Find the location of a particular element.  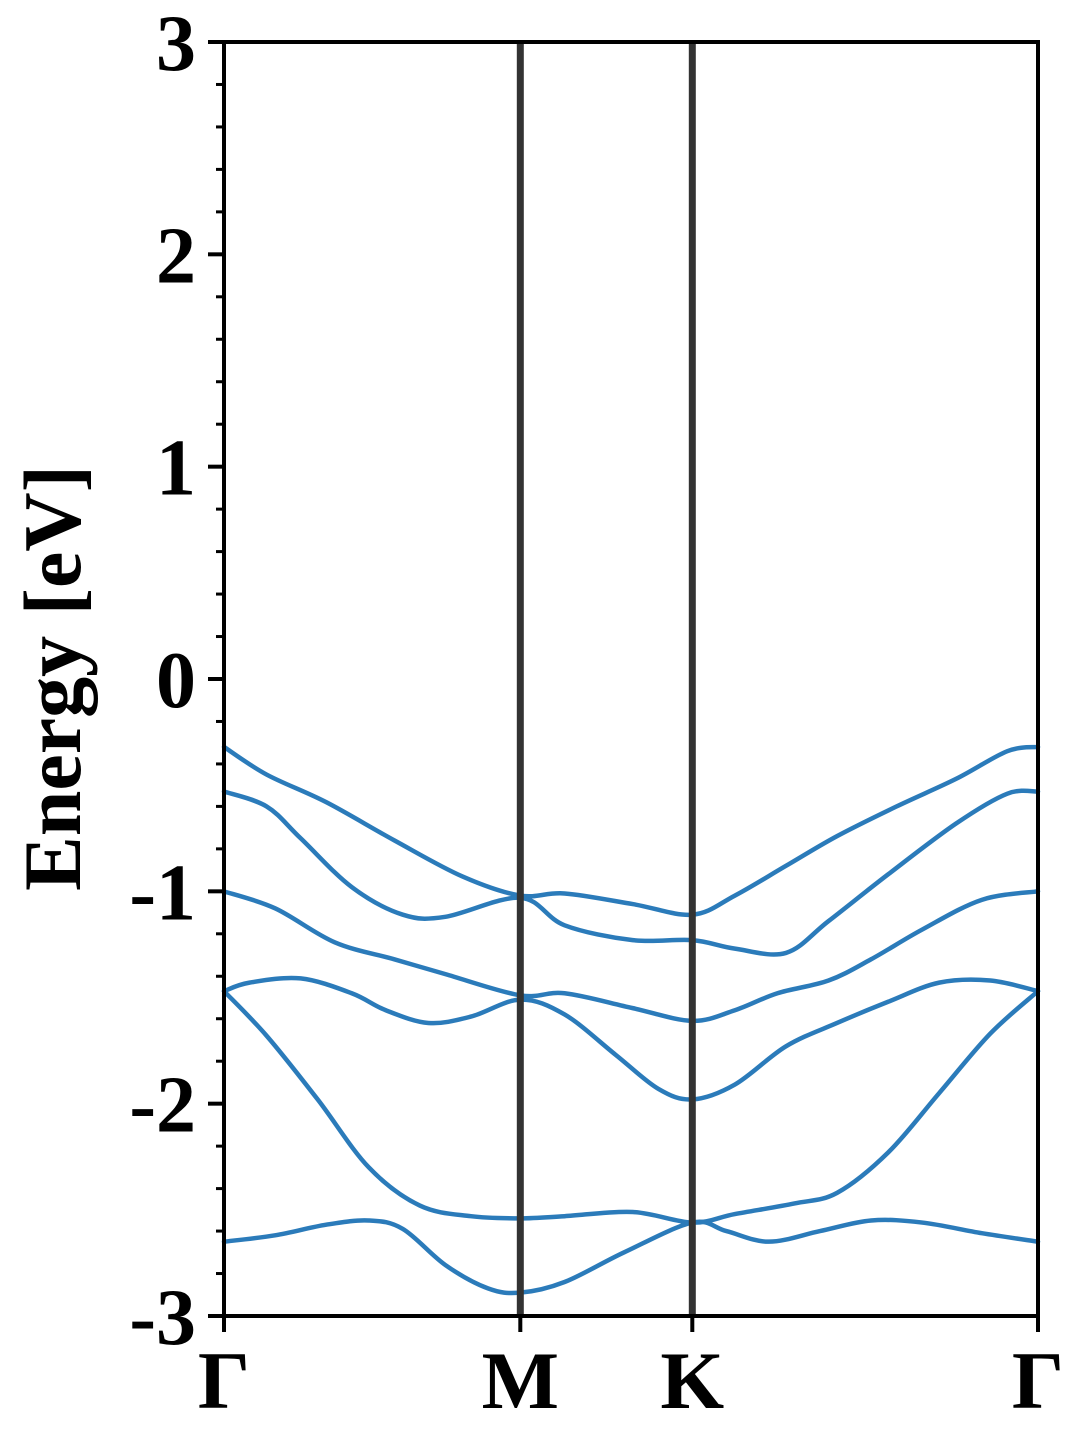

x-tick-label-K: K is located at coordinates (692, 1380).